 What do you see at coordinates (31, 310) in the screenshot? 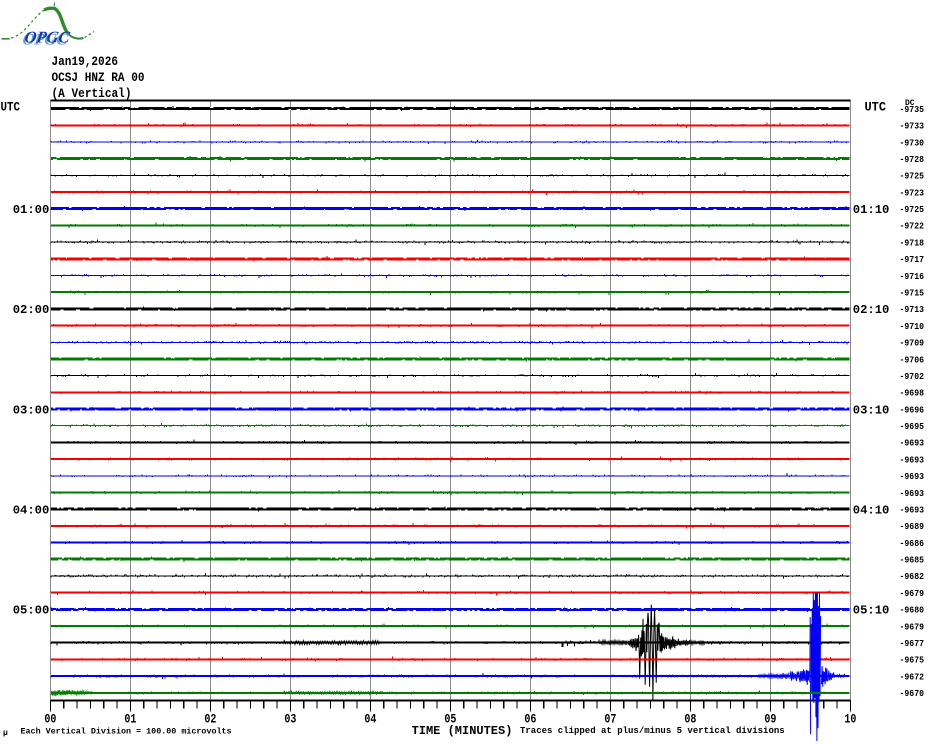
I see `svg-text: 02:00` at bounding box center [31, 310].